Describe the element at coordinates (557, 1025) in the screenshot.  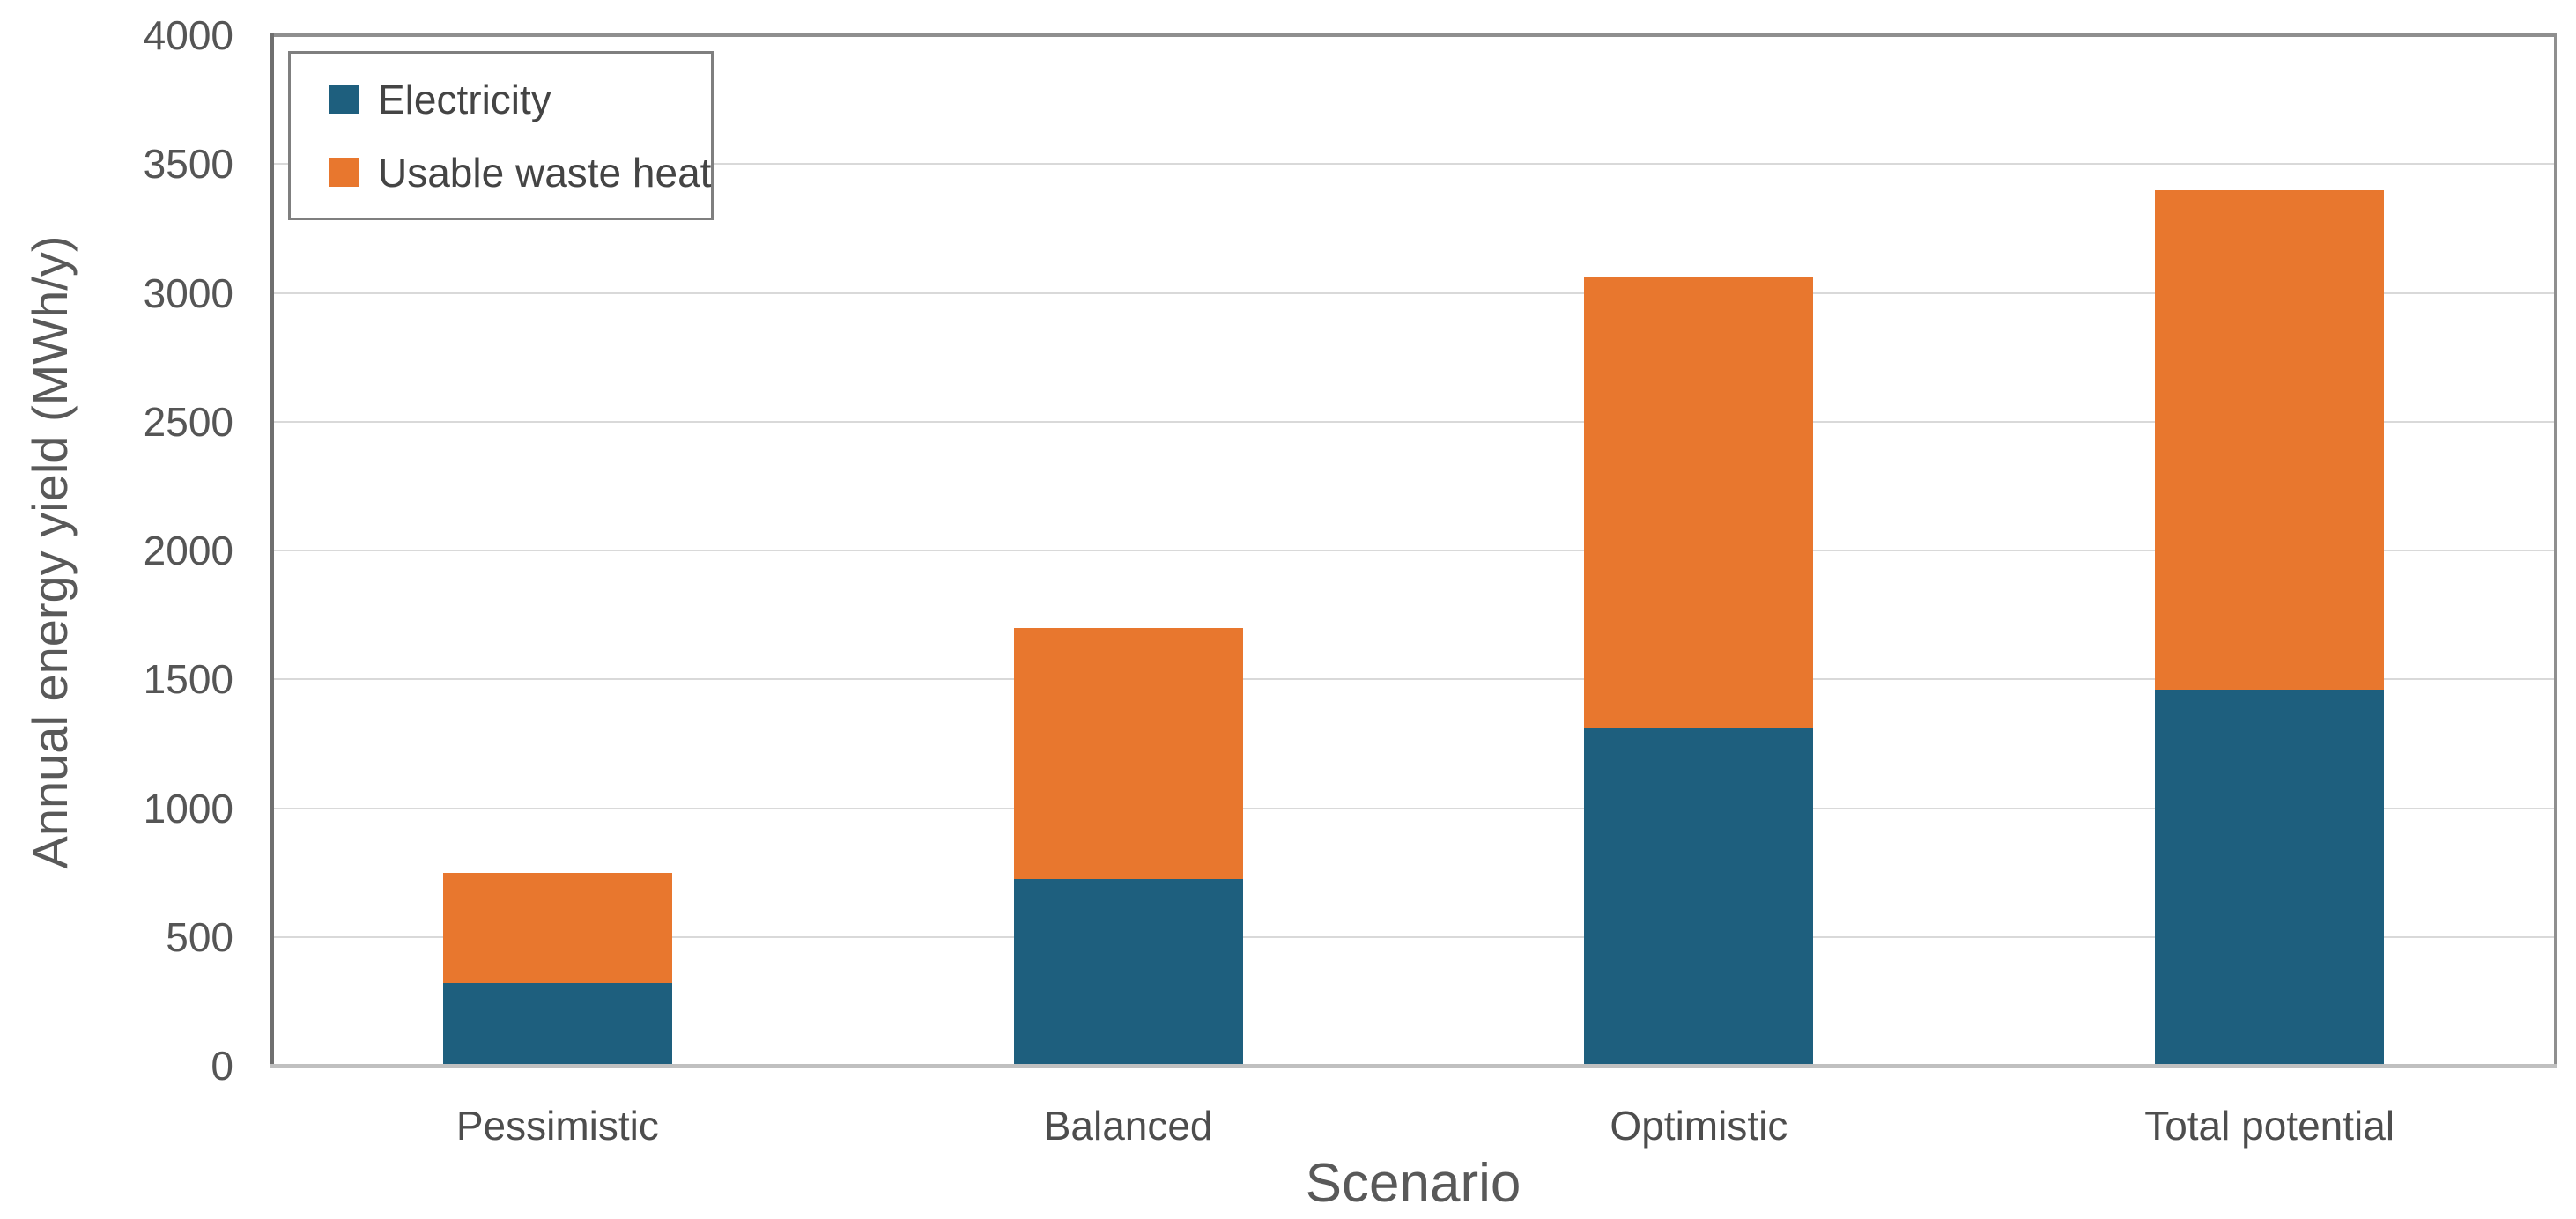
I see `bar-segment-electricity-pessimistic` at that location.